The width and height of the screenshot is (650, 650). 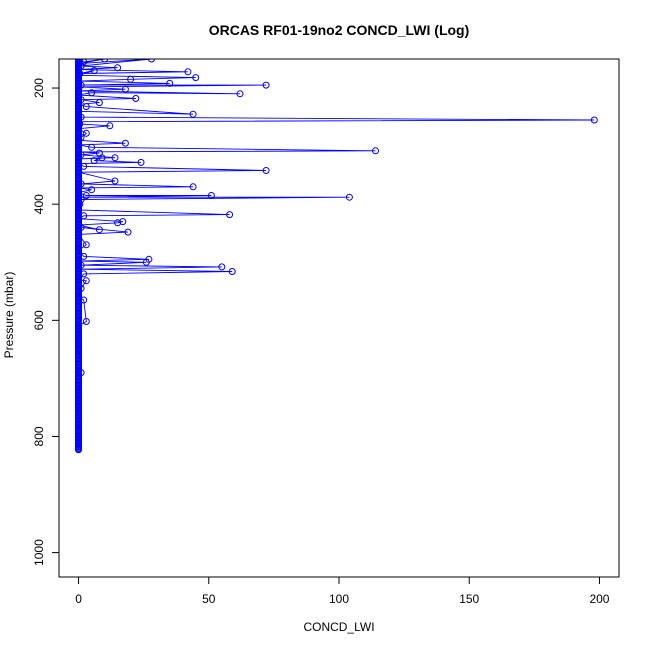 What do you see at coordinates (78, 599) in the screenshot?
I see `x-tick-label: 0` at bounding box center [78, 599].